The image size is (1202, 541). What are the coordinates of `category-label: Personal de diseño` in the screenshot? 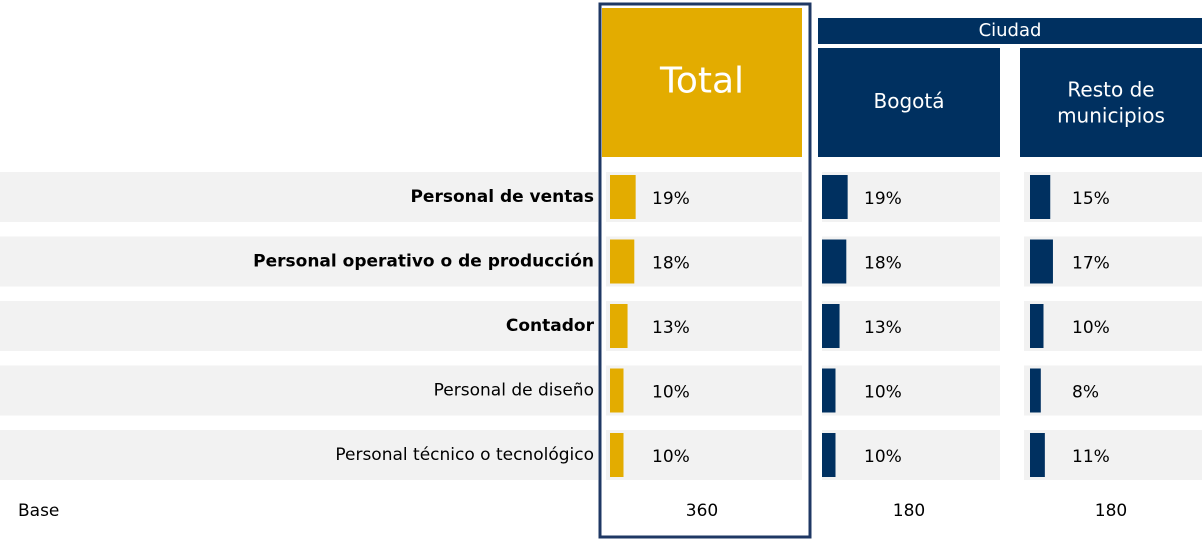 It's located at (514, 391).